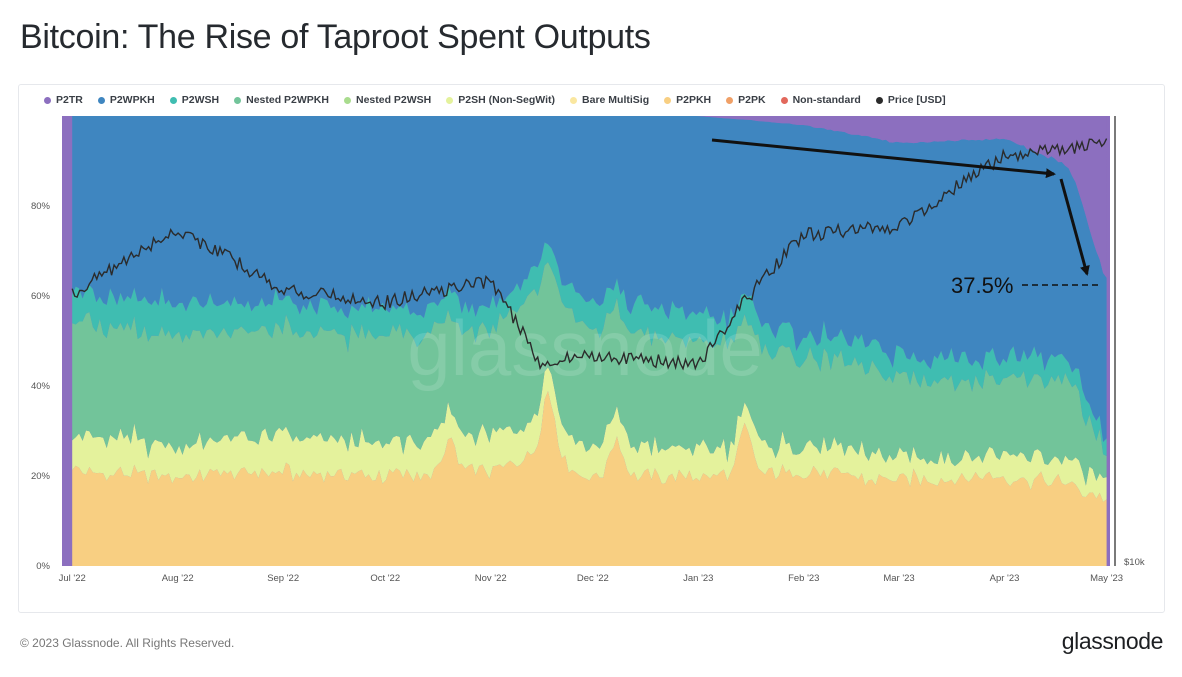  I want to click on legend-item-bare-multisig: Bare MultiSig, so click(609, 100).